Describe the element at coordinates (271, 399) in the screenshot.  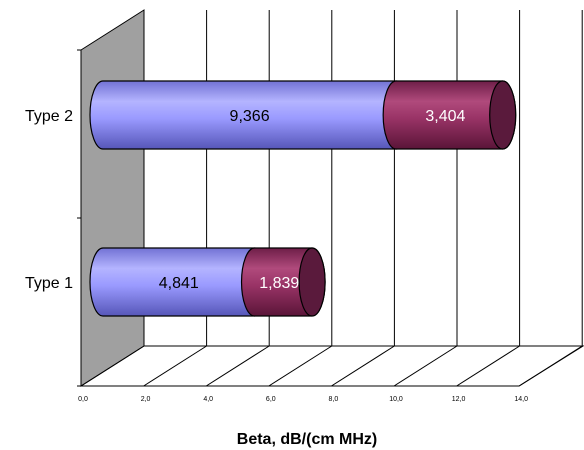
I see `x-tick-label: 6,0` at that location.